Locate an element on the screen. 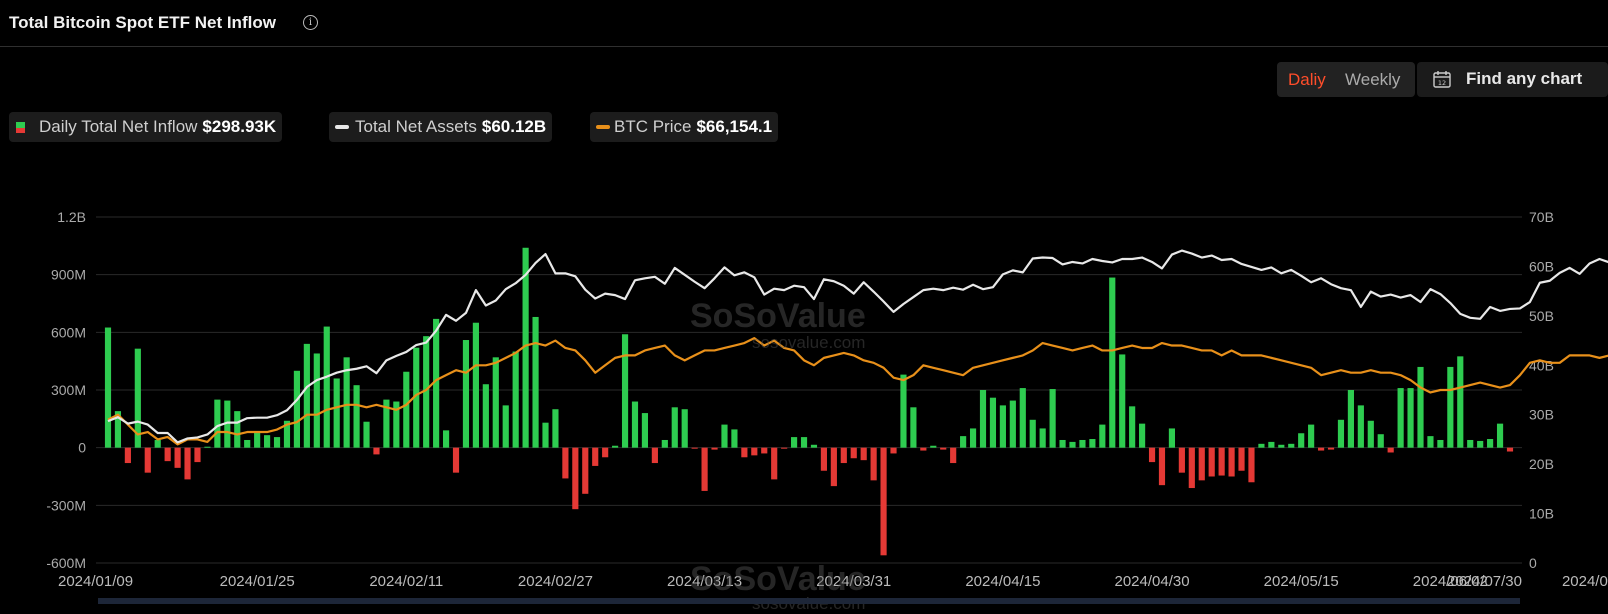 The width and height of the screenshot is (1608, 614). price-swatch is located at coordinates (603, 127).